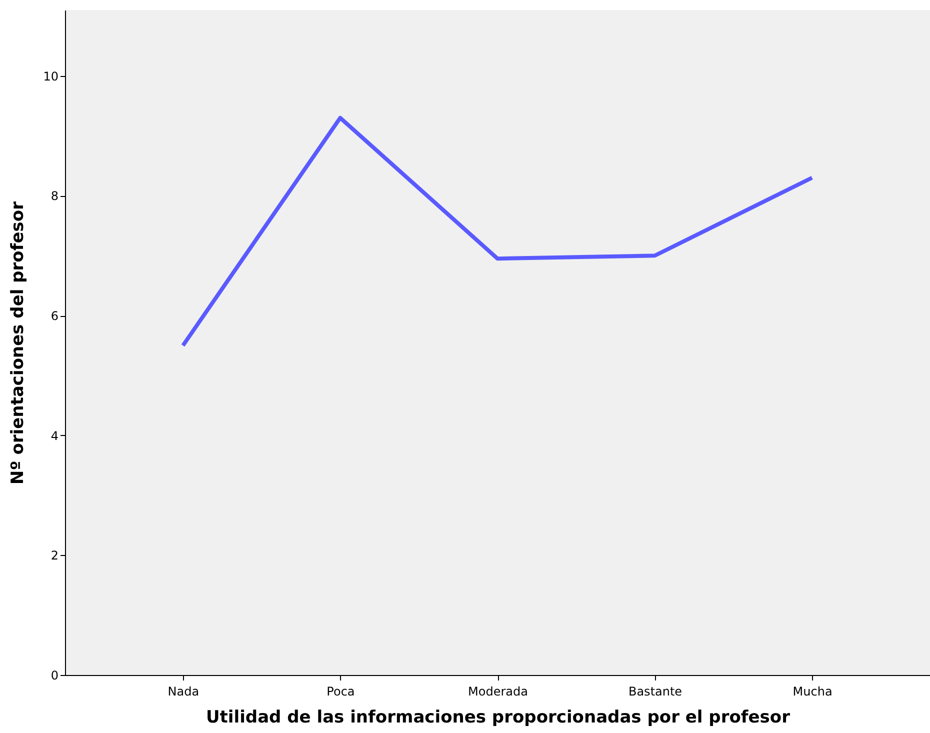 This screenshot has height=733, width=930. Describe the element at coordinates (498, 691) in the screenshot. I see `x-tick-label: Moderada` at that location.